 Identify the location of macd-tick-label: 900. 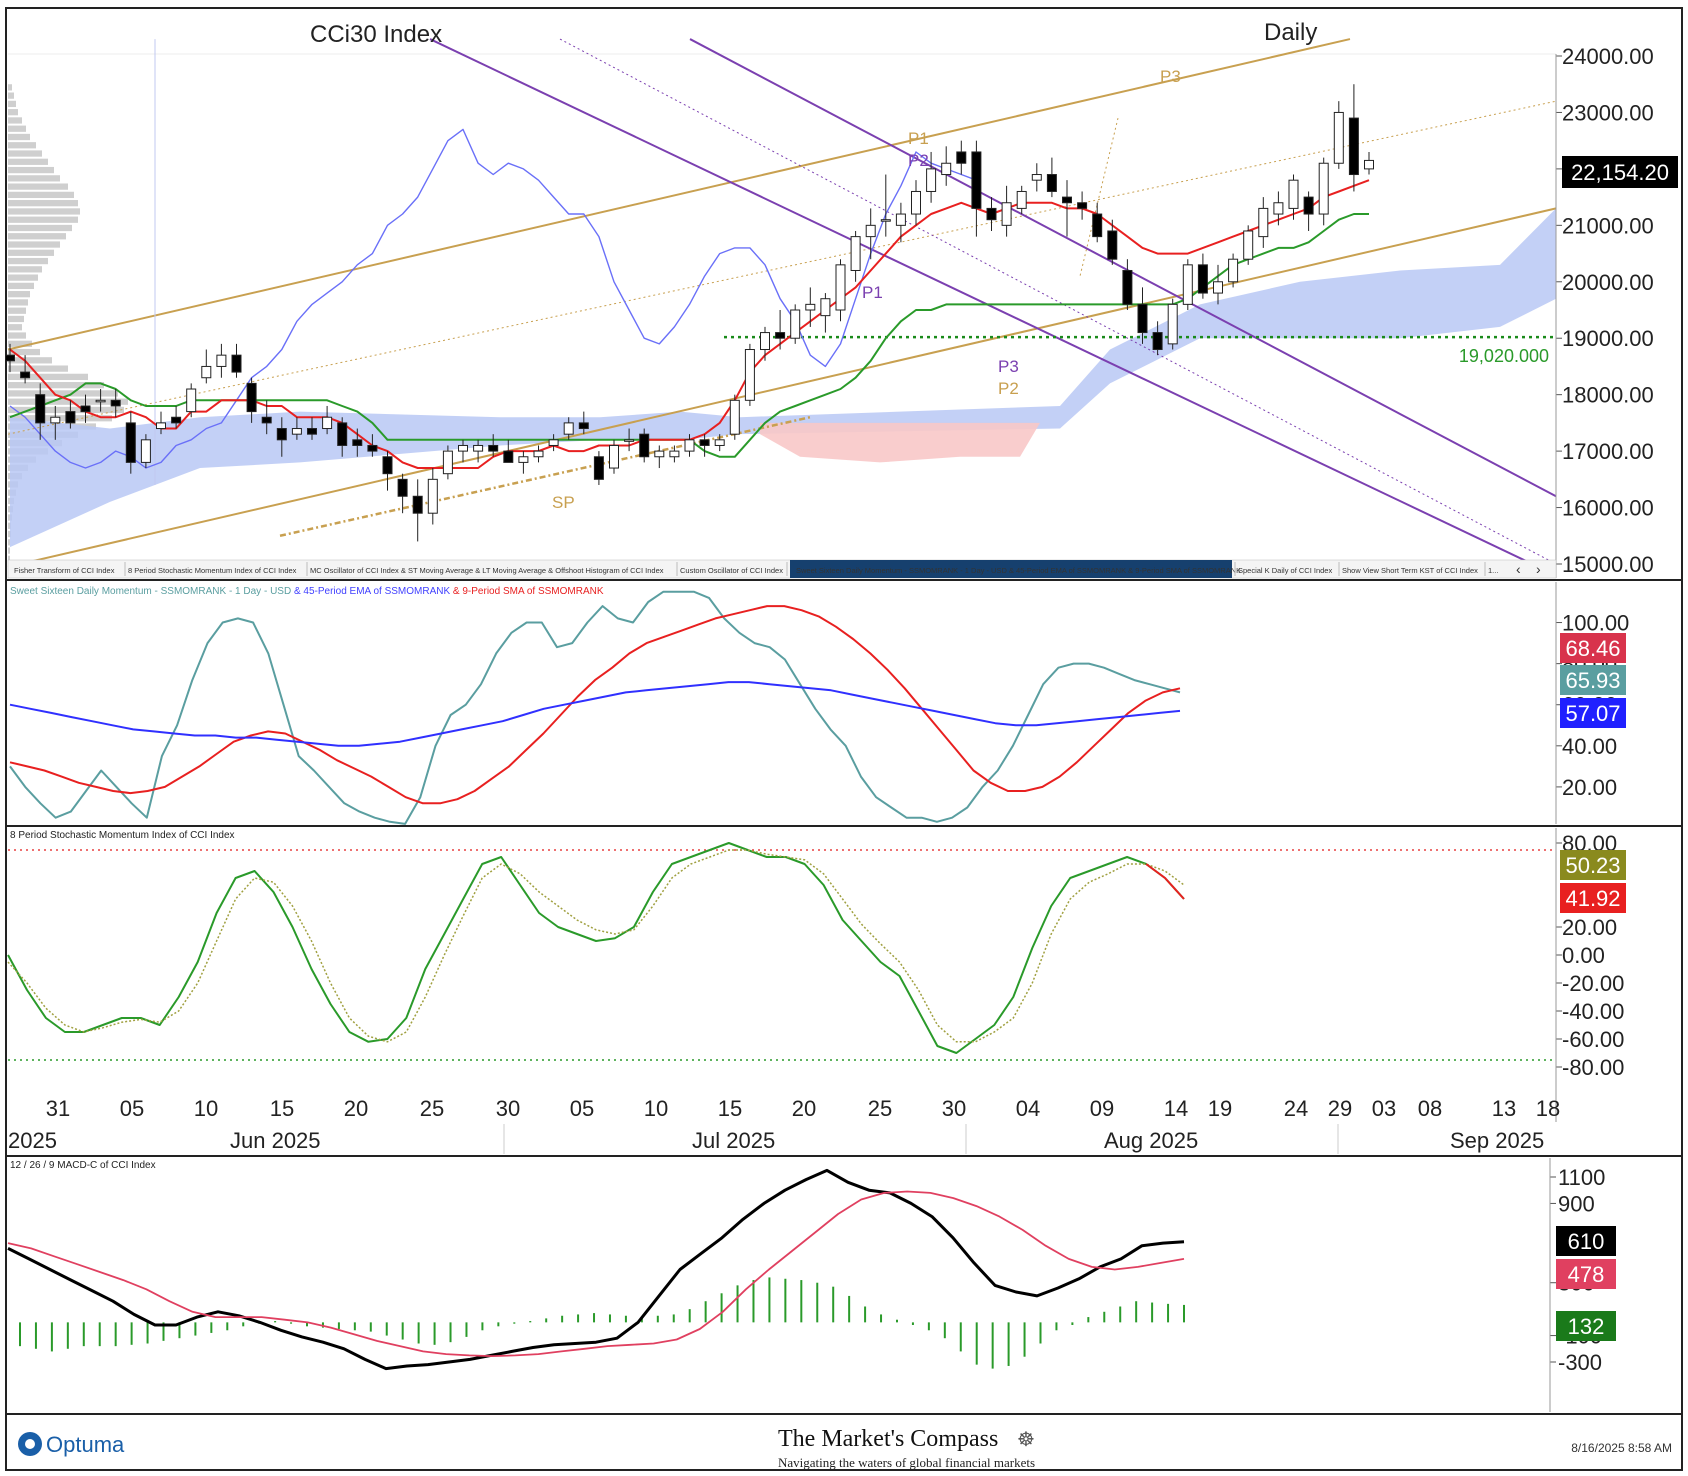
(1576, 1203).